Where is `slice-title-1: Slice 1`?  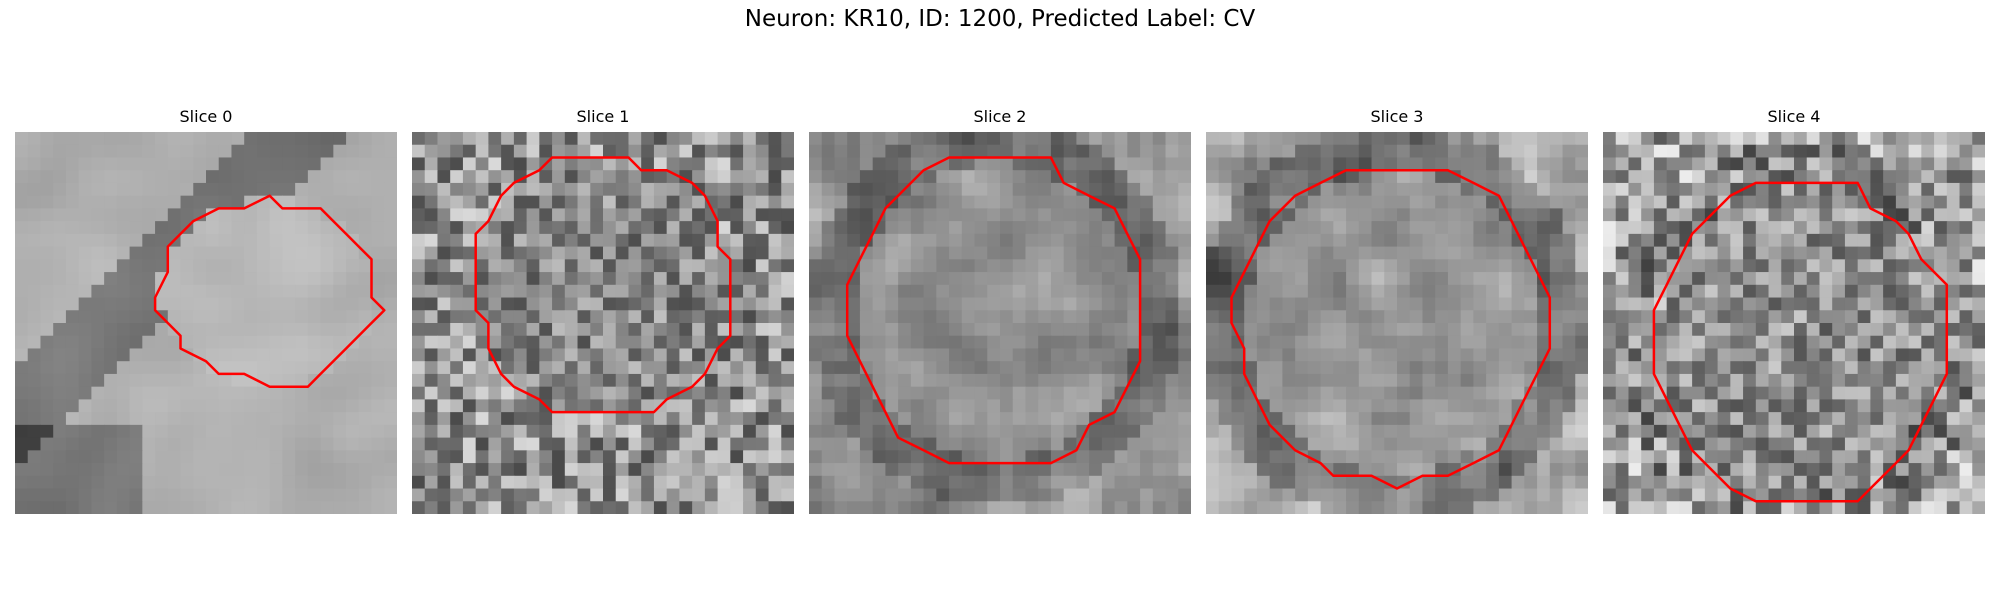 slice-title-1: Slice 1 is located at coordinates (603, 116).